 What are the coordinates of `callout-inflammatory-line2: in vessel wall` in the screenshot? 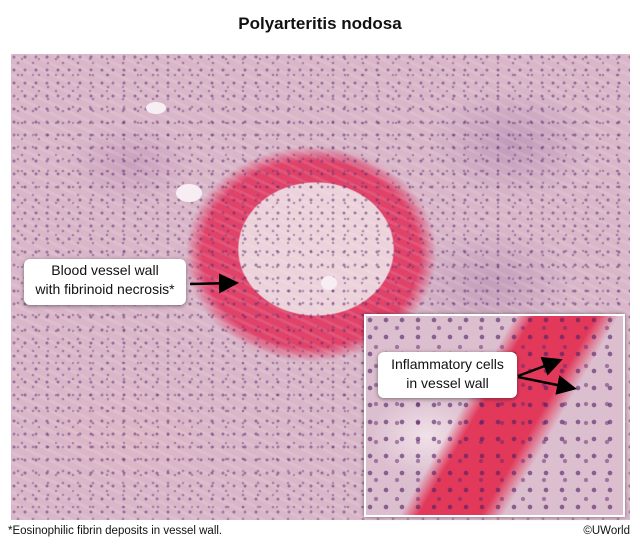 It's located at (447, 383).